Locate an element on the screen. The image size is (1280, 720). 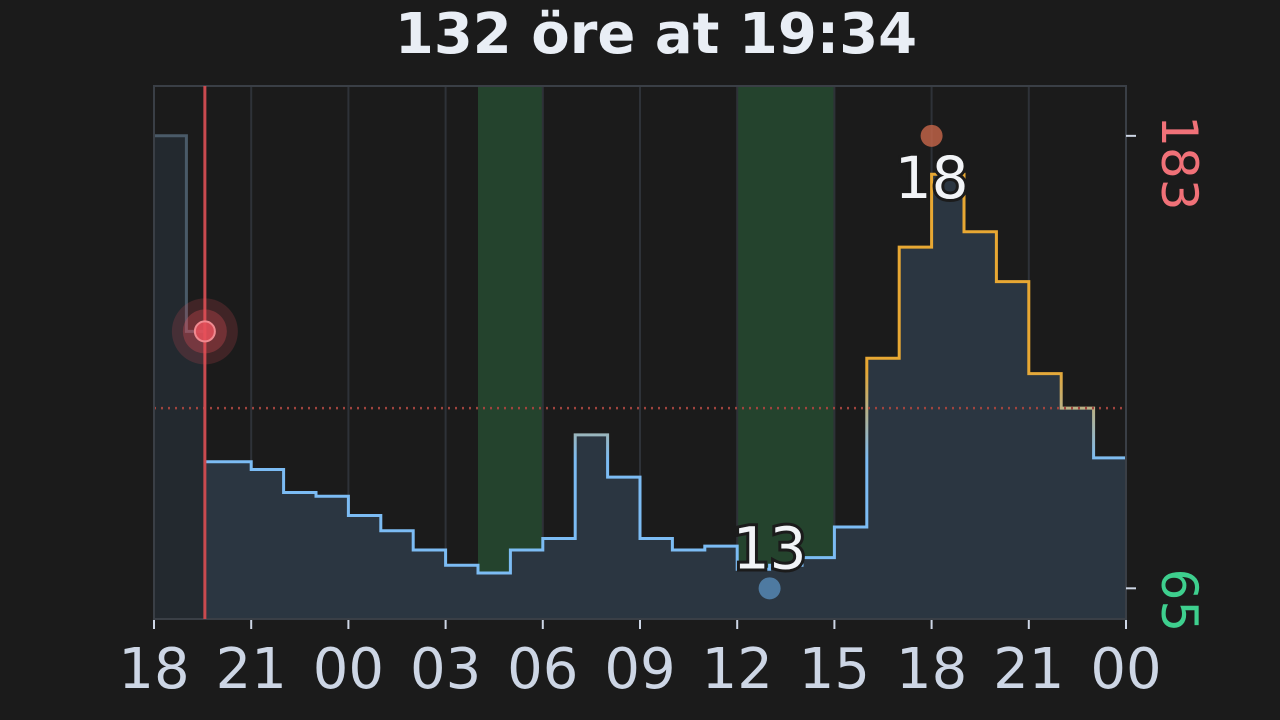
y-min-label: 65 is located at coordinates (1179, 601).